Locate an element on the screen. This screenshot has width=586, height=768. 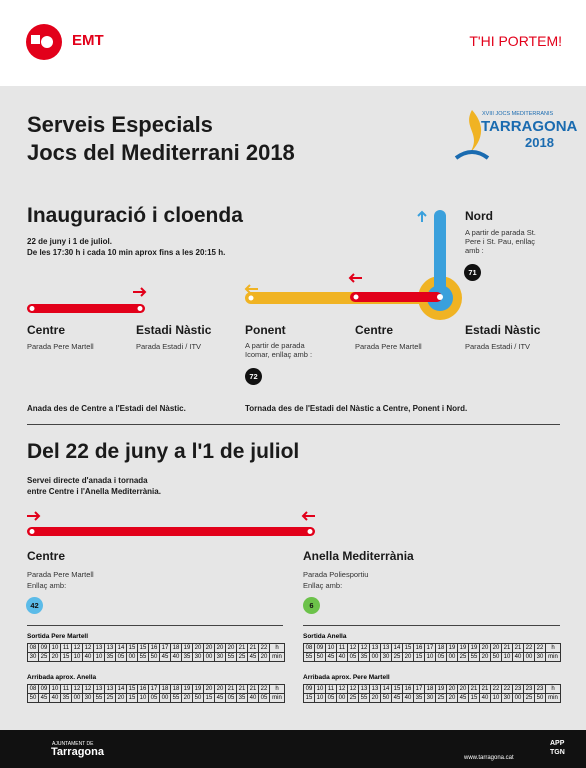
games-edition: XVIII JOCS MEDITERRANIS is located at coordinates (518, 114).